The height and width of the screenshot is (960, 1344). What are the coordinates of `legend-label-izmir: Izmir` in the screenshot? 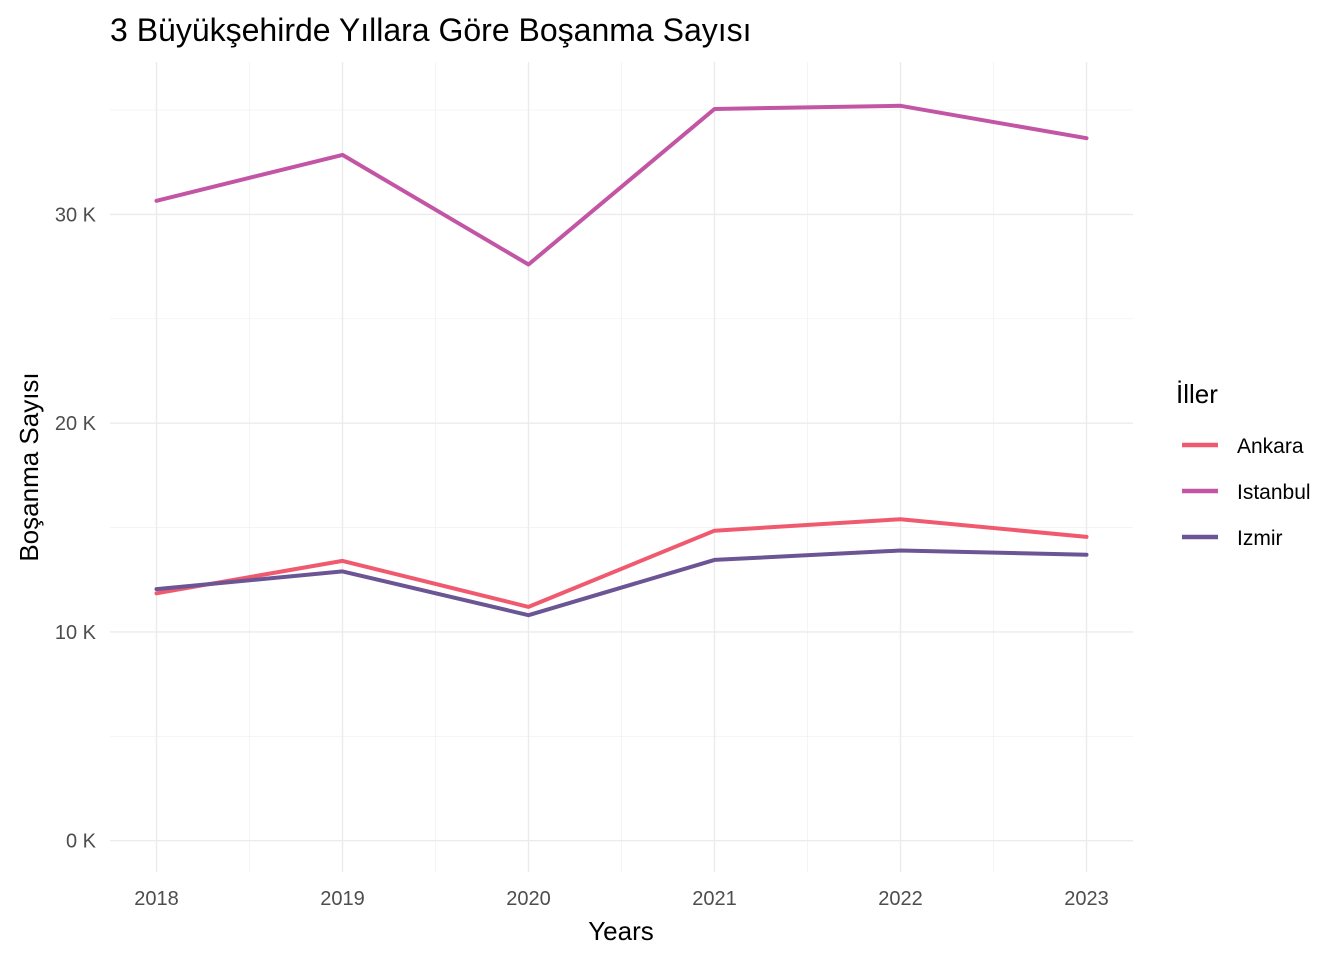 It's located at (1260, 538).